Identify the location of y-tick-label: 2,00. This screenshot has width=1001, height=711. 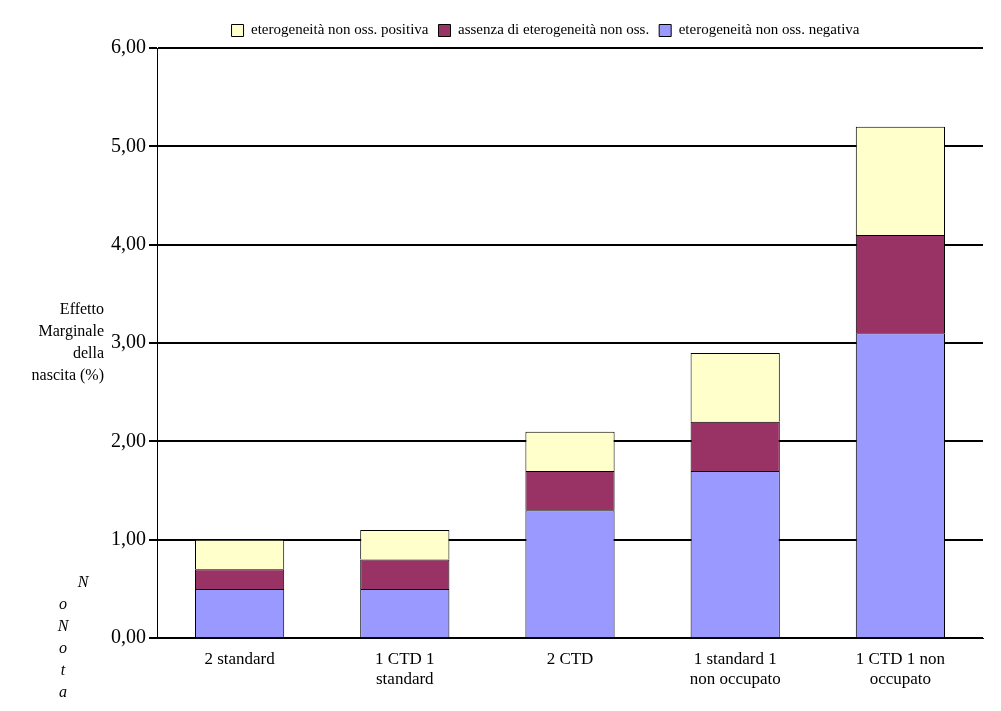
(128, 439).